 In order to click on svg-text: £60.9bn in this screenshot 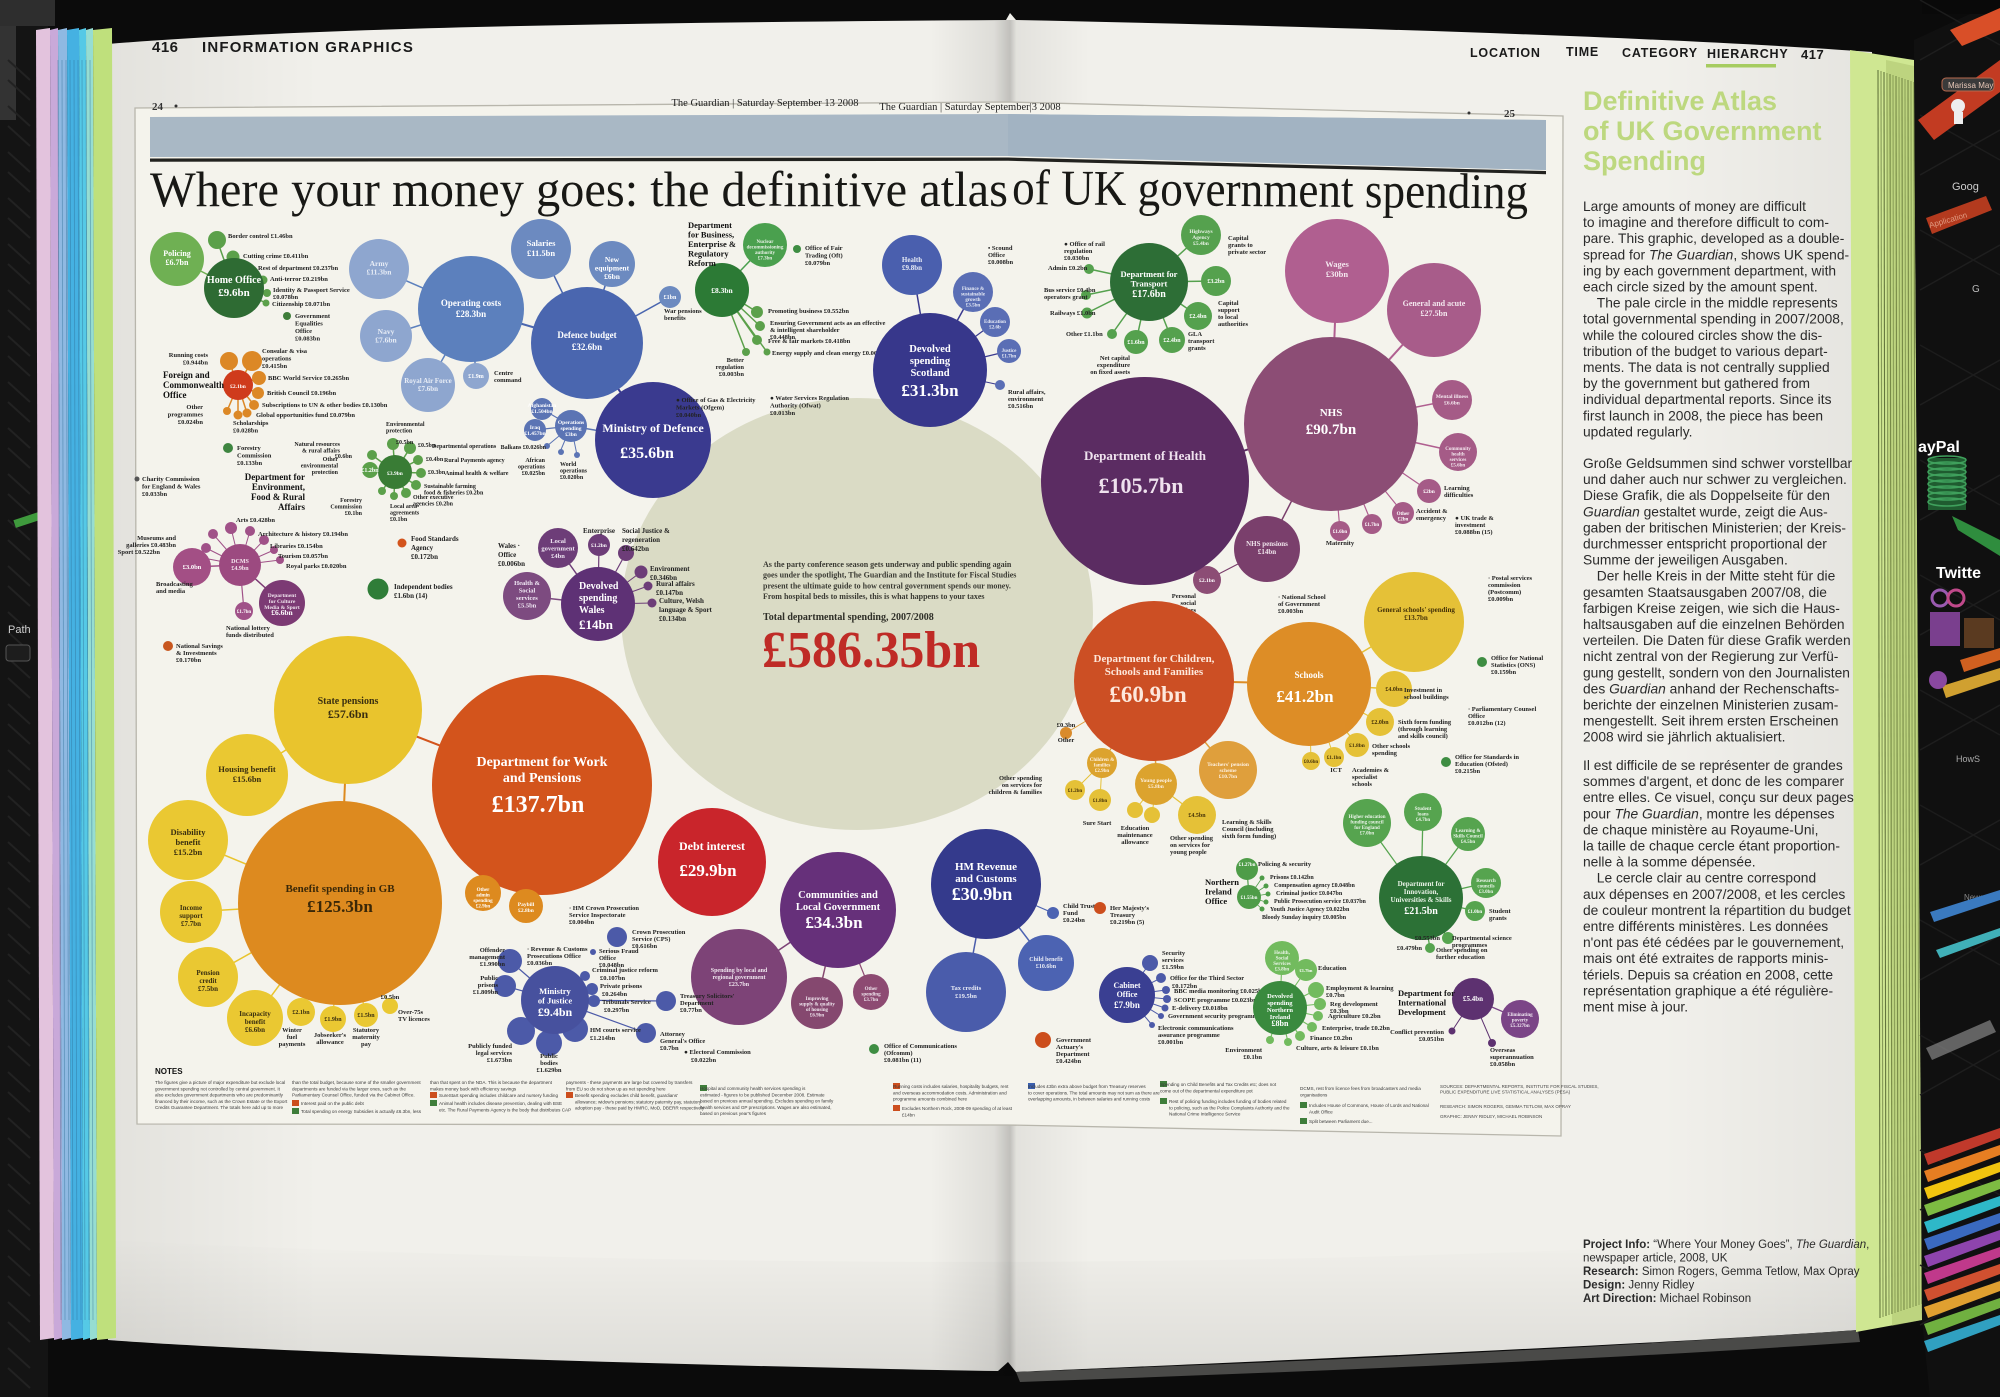, I will do `click(1148, 694)`.